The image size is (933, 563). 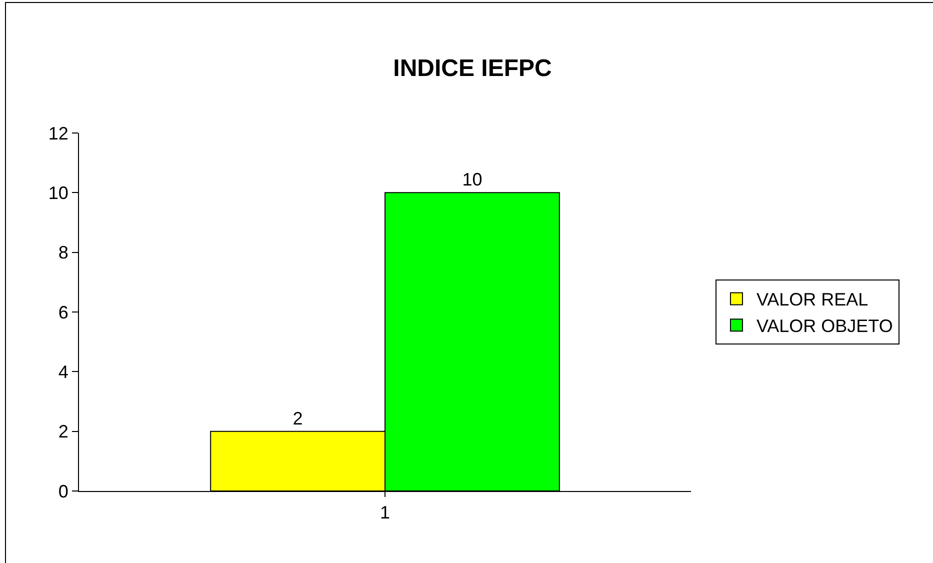 What do you see at coordinates (472, 68) in the screenshot?
I see `chart-title: INDICE IEFPC` at bounding box center [472, 68].